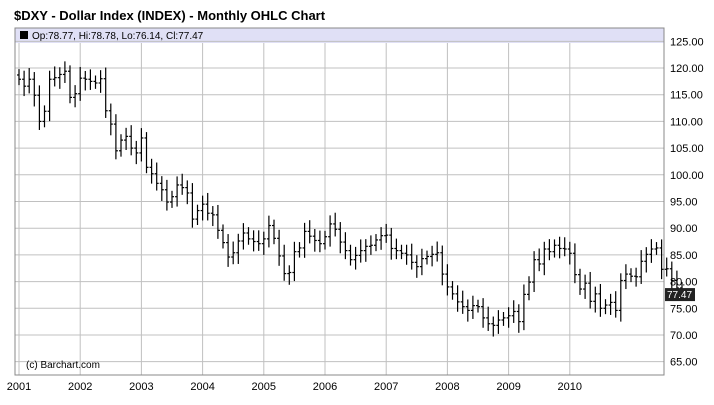  Describe the element at coordinates (19, 387) in the screenshot. I see `x-tick-label: 2001` at that location.